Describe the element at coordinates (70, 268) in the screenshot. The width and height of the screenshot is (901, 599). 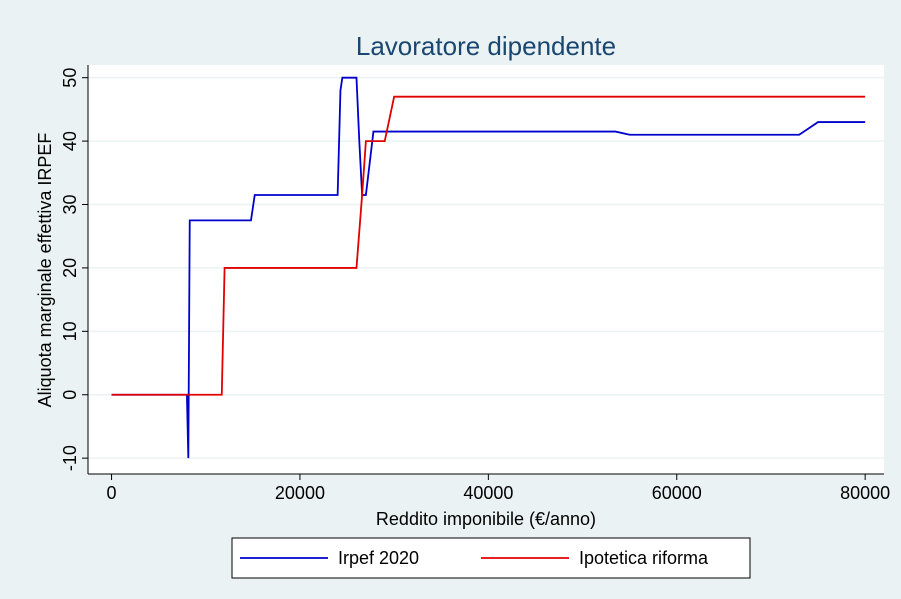
I see `y-tick-label: 20` at that location.